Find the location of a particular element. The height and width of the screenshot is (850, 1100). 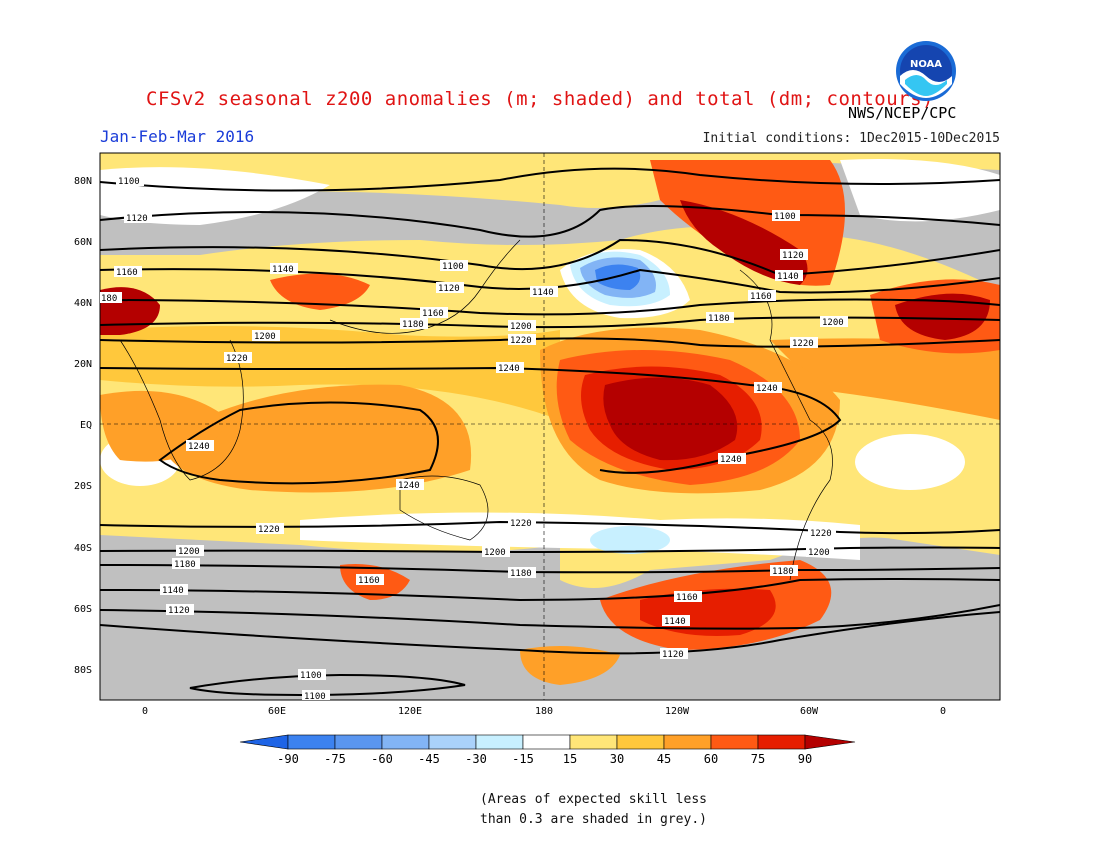

colorbar-level-label: -90 is located at coordinates (288, 759).